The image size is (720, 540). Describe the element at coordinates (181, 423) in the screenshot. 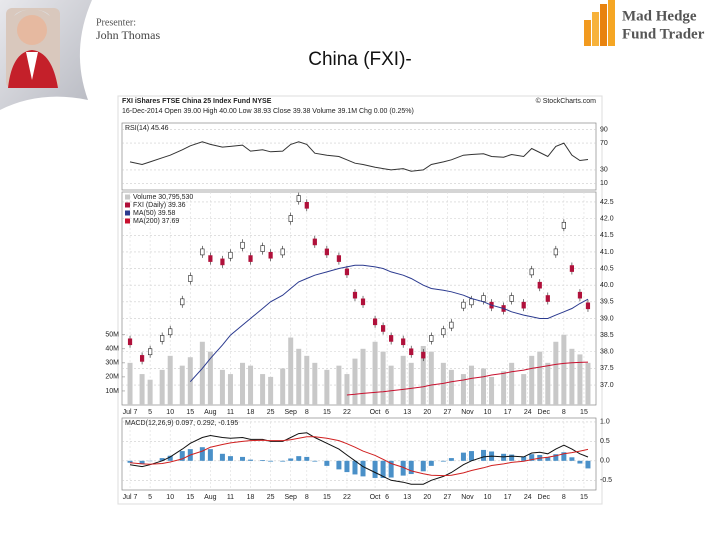

I see `panel-title: MACD(12,26,9) 0.097, 0.292, -0.195` at that location.